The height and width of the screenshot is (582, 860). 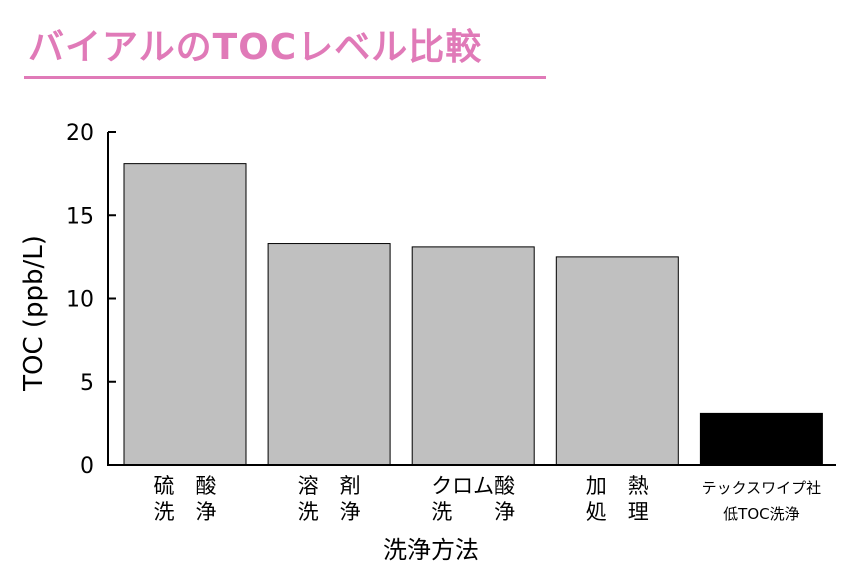 What do you see at coordinates (185, 512) in the screenshot?
I see `category-label-0-1: 洗 浄` at bounding box center [185, 512].